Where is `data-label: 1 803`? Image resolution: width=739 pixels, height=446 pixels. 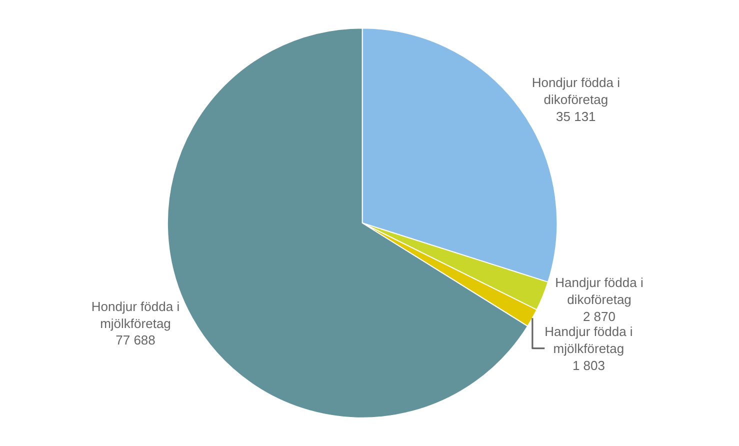 data-label: 1 803 is located at coordinates (588, 365).